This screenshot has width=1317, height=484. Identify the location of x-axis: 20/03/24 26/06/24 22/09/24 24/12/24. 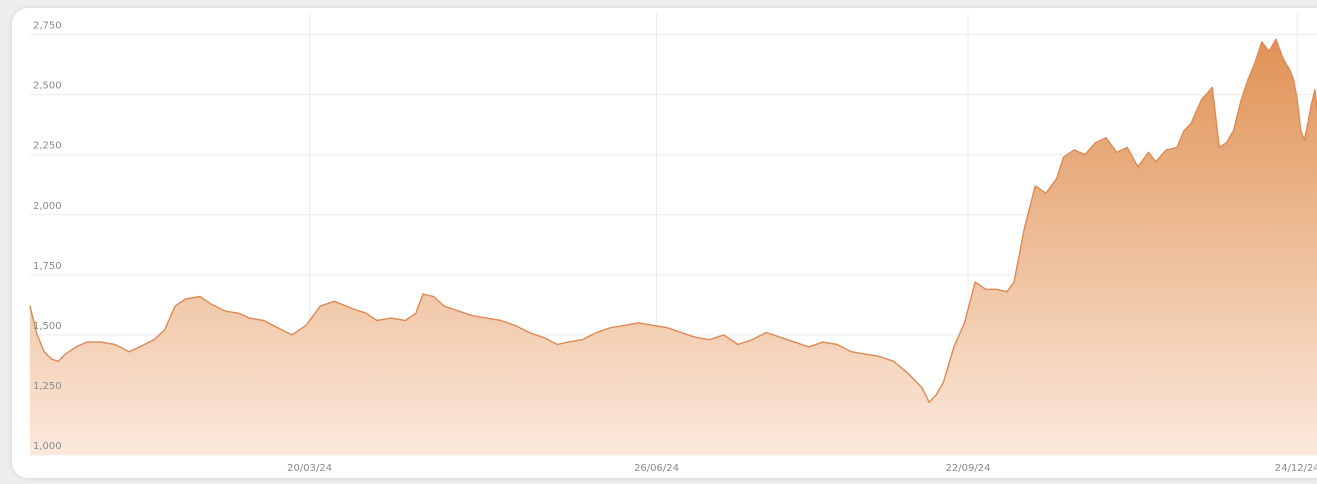
(802, 468).